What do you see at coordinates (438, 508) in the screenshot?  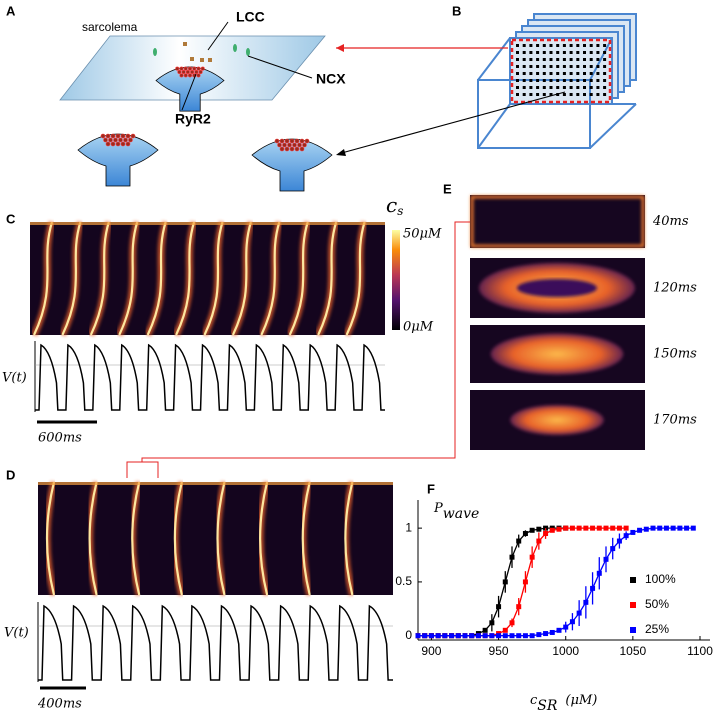 I see `label-main: P` at bounding box center [438, 508].